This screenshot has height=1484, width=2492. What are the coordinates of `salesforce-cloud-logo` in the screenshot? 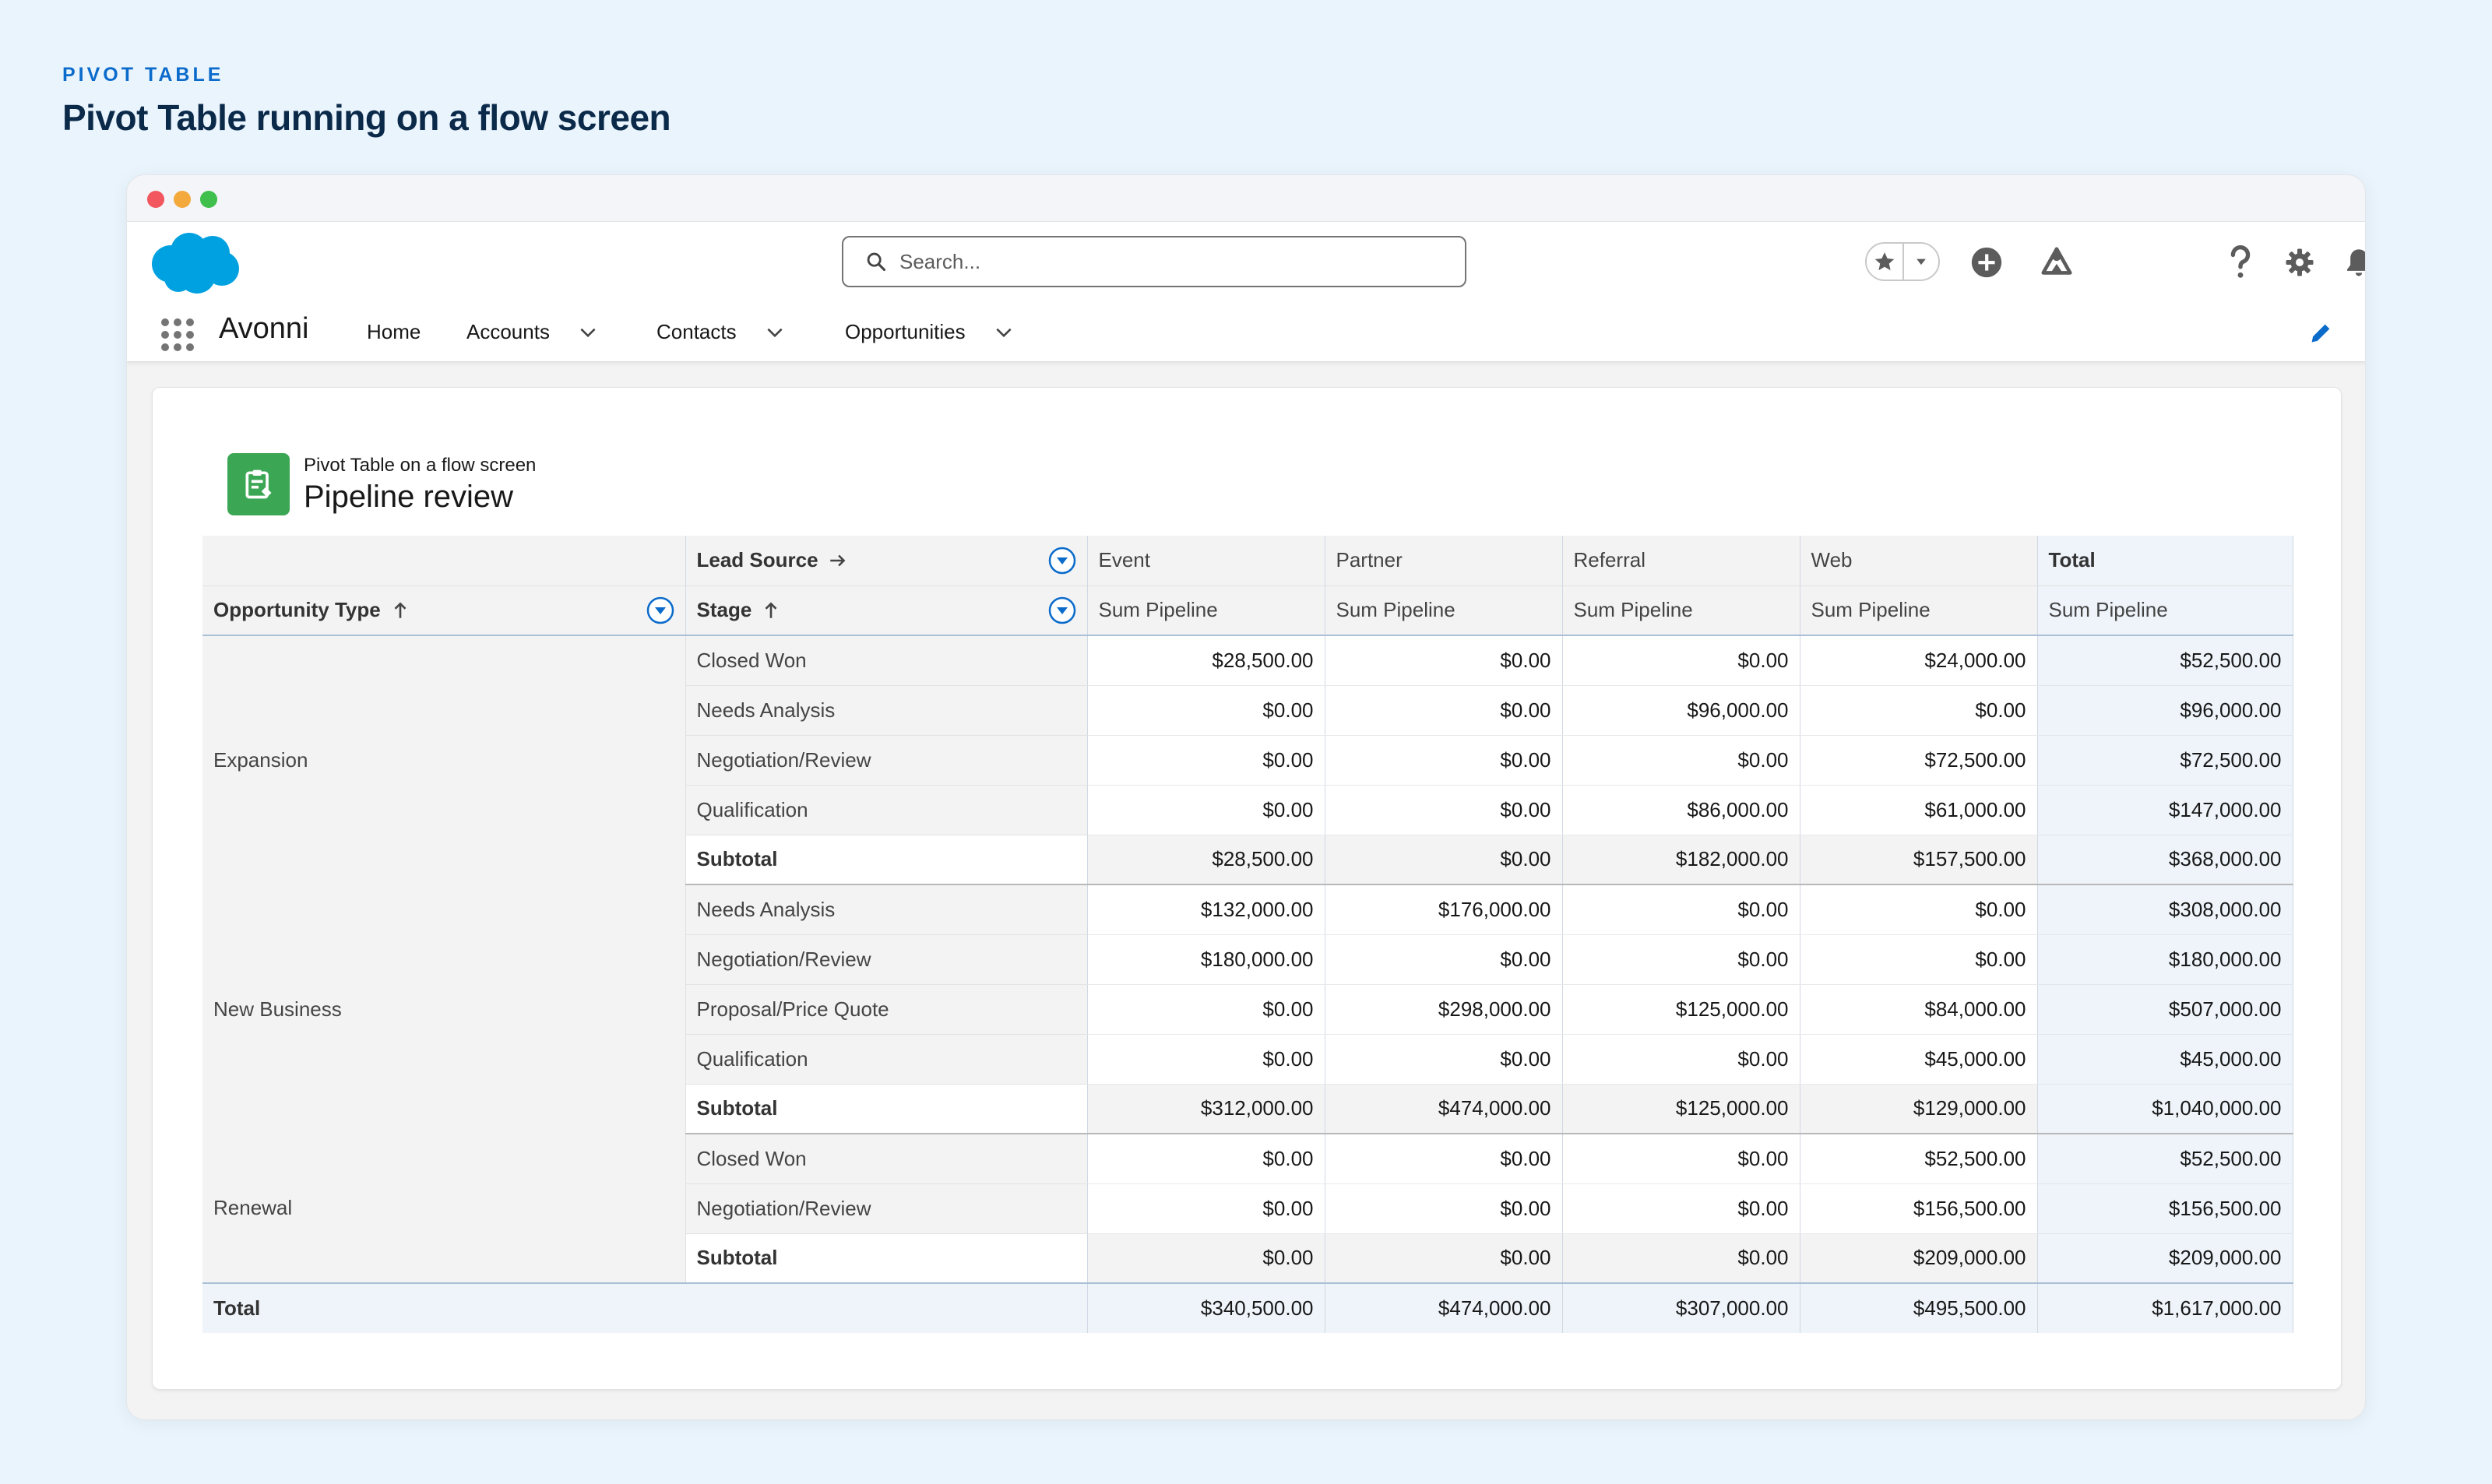 It's located at (194, 263).